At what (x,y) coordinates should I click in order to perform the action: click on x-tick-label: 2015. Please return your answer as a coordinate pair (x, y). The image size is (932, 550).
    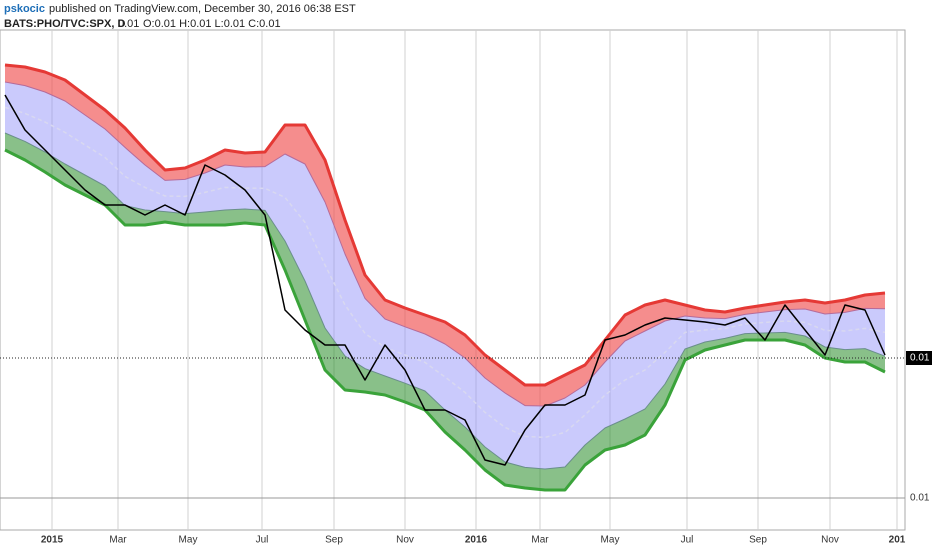
    Looking at the image, I should click on (52, 540).